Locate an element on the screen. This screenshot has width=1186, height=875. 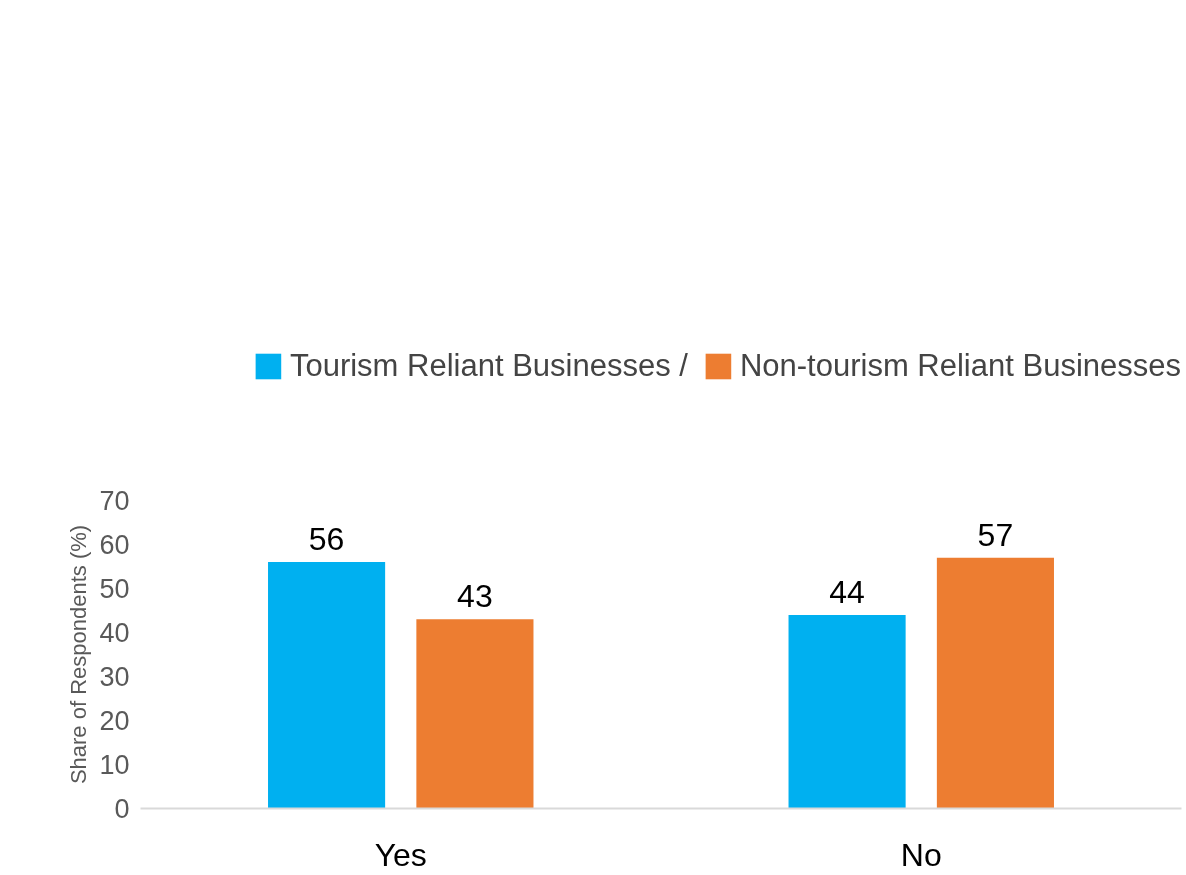
y-tick-label: 70 is located at coordinates (114, 501).